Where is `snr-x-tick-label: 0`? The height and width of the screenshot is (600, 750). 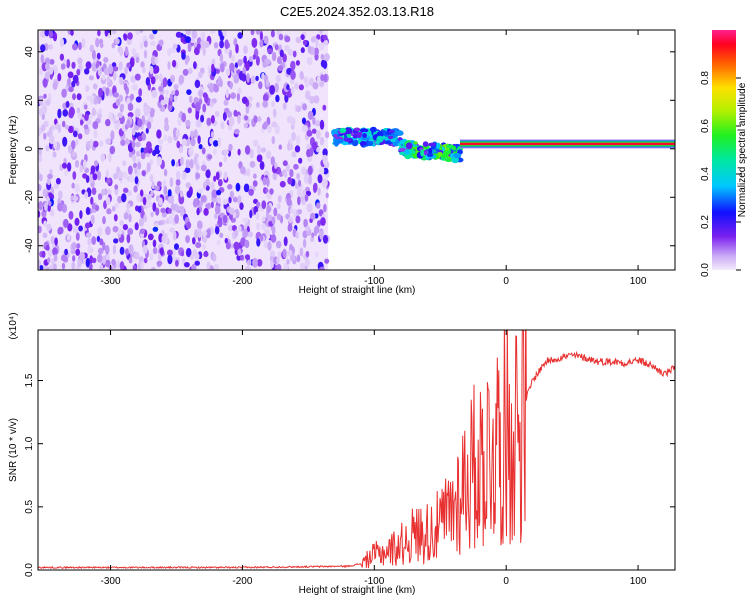 snr-x-tick-label: 0 is located at coordinates (506, 581).